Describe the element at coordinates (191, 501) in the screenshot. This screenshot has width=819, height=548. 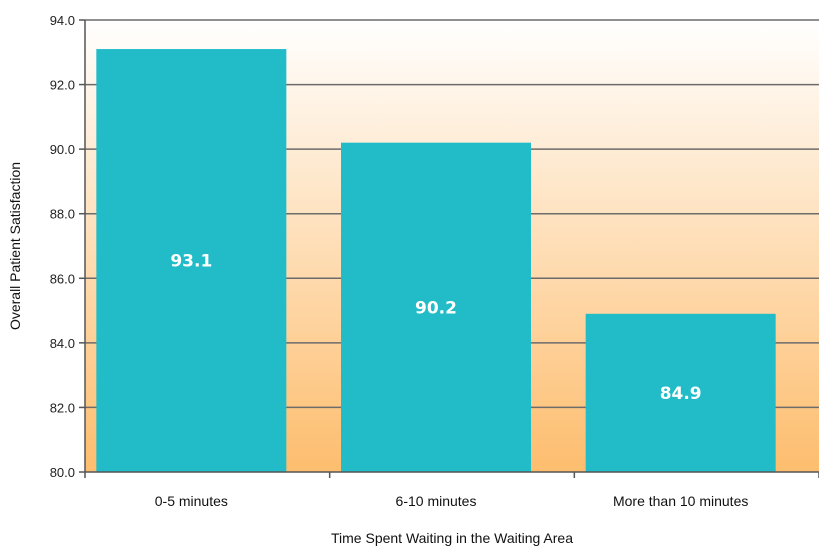
I see `x-tick-label: 0-5 minutes` at that location.